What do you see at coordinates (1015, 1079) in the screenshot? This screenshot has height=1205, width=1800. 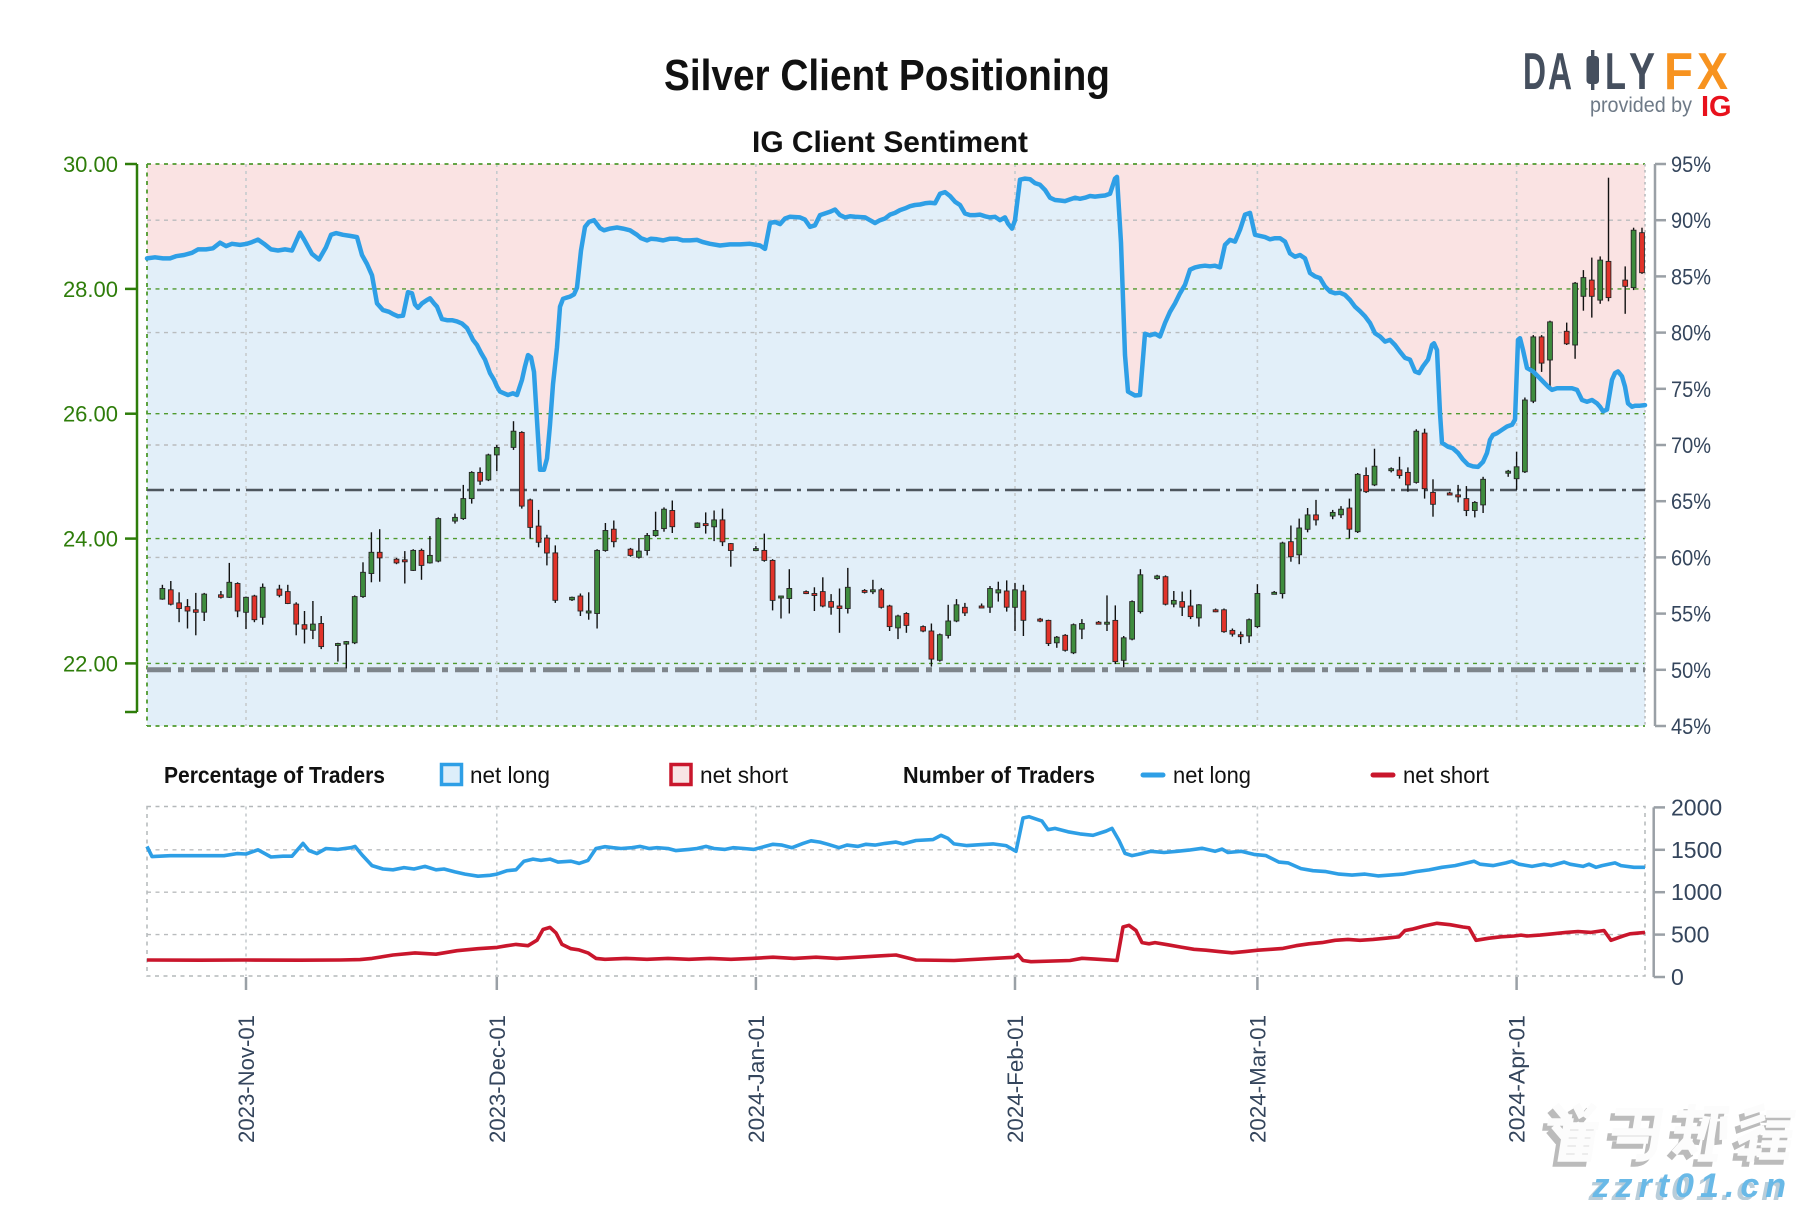 I see `svg-text: 2024-Feb-01` at bounding box center [1015, 1079].